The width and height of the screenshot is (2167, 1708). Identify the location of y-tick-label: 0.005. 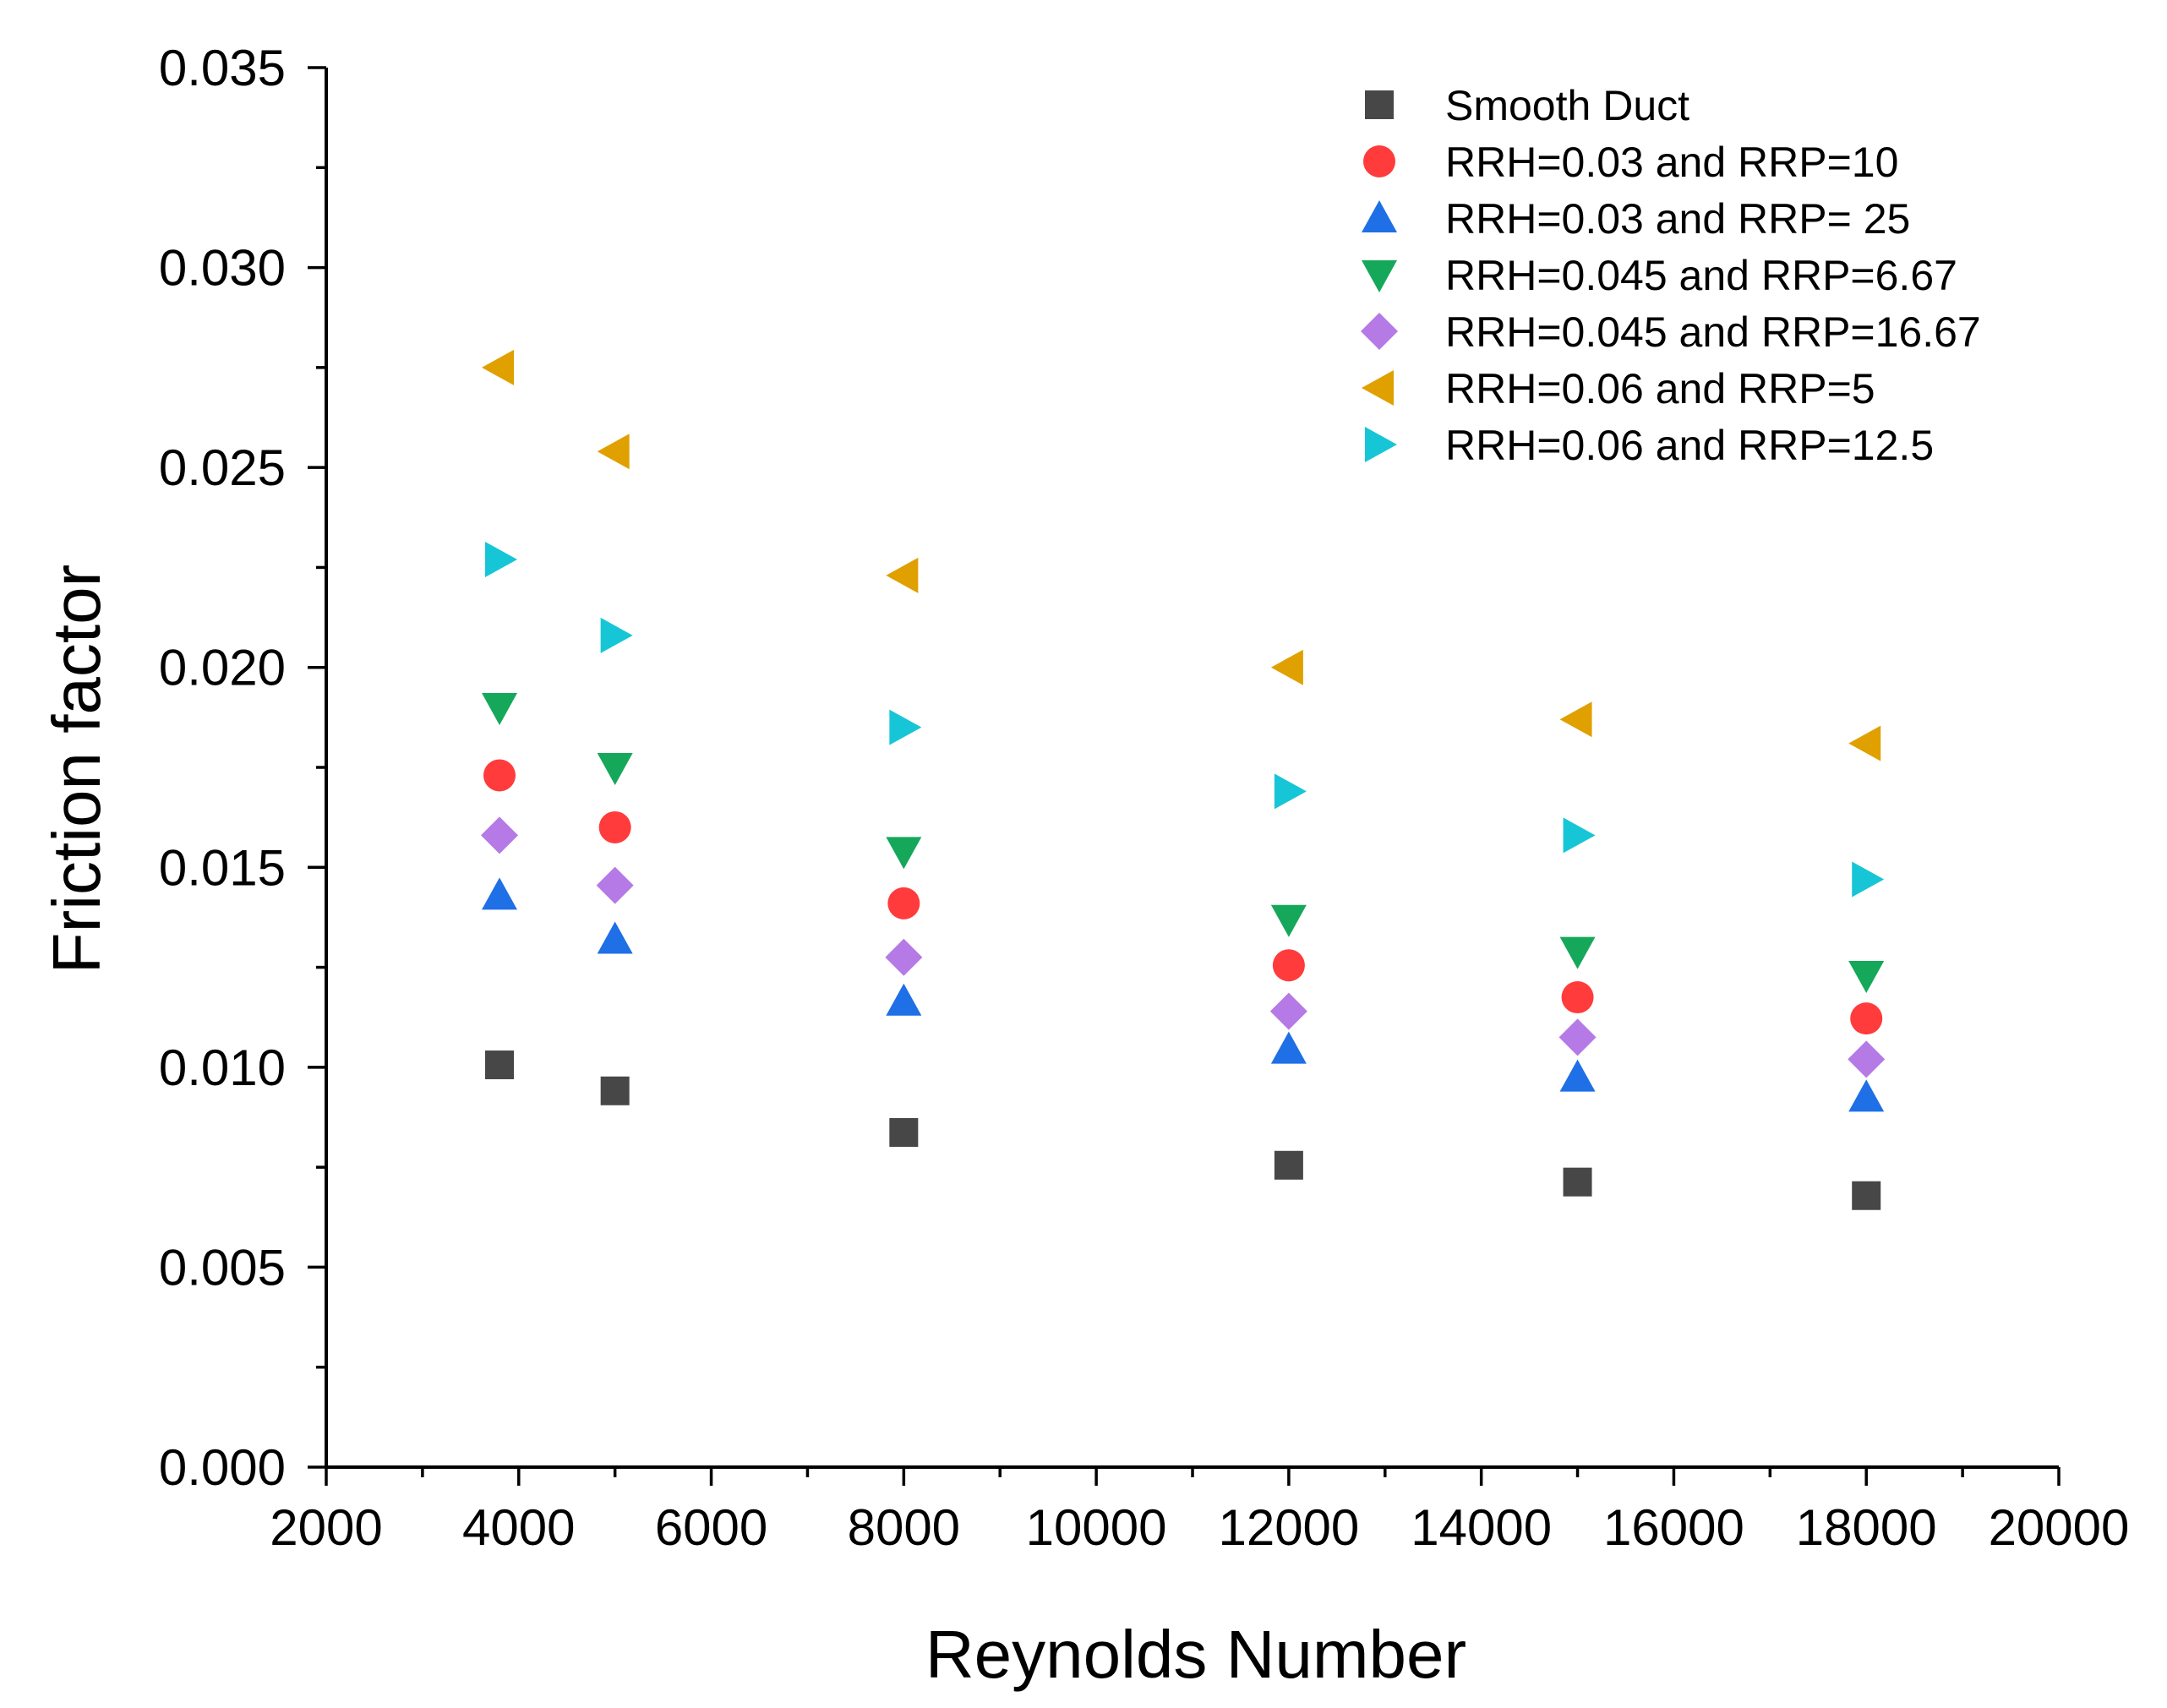
(222, 1267).